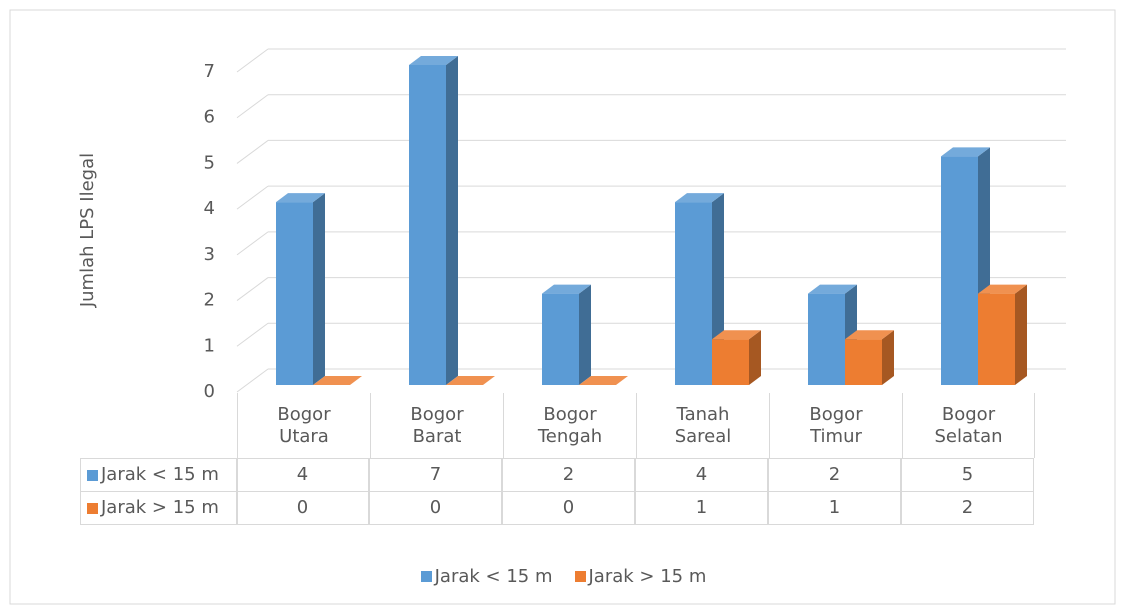 This screenshot has height=611, width=1127. Describe the element at coordinates (569, 425) in the screenshot. I see `table-header: Bogor Tengah` at that location.